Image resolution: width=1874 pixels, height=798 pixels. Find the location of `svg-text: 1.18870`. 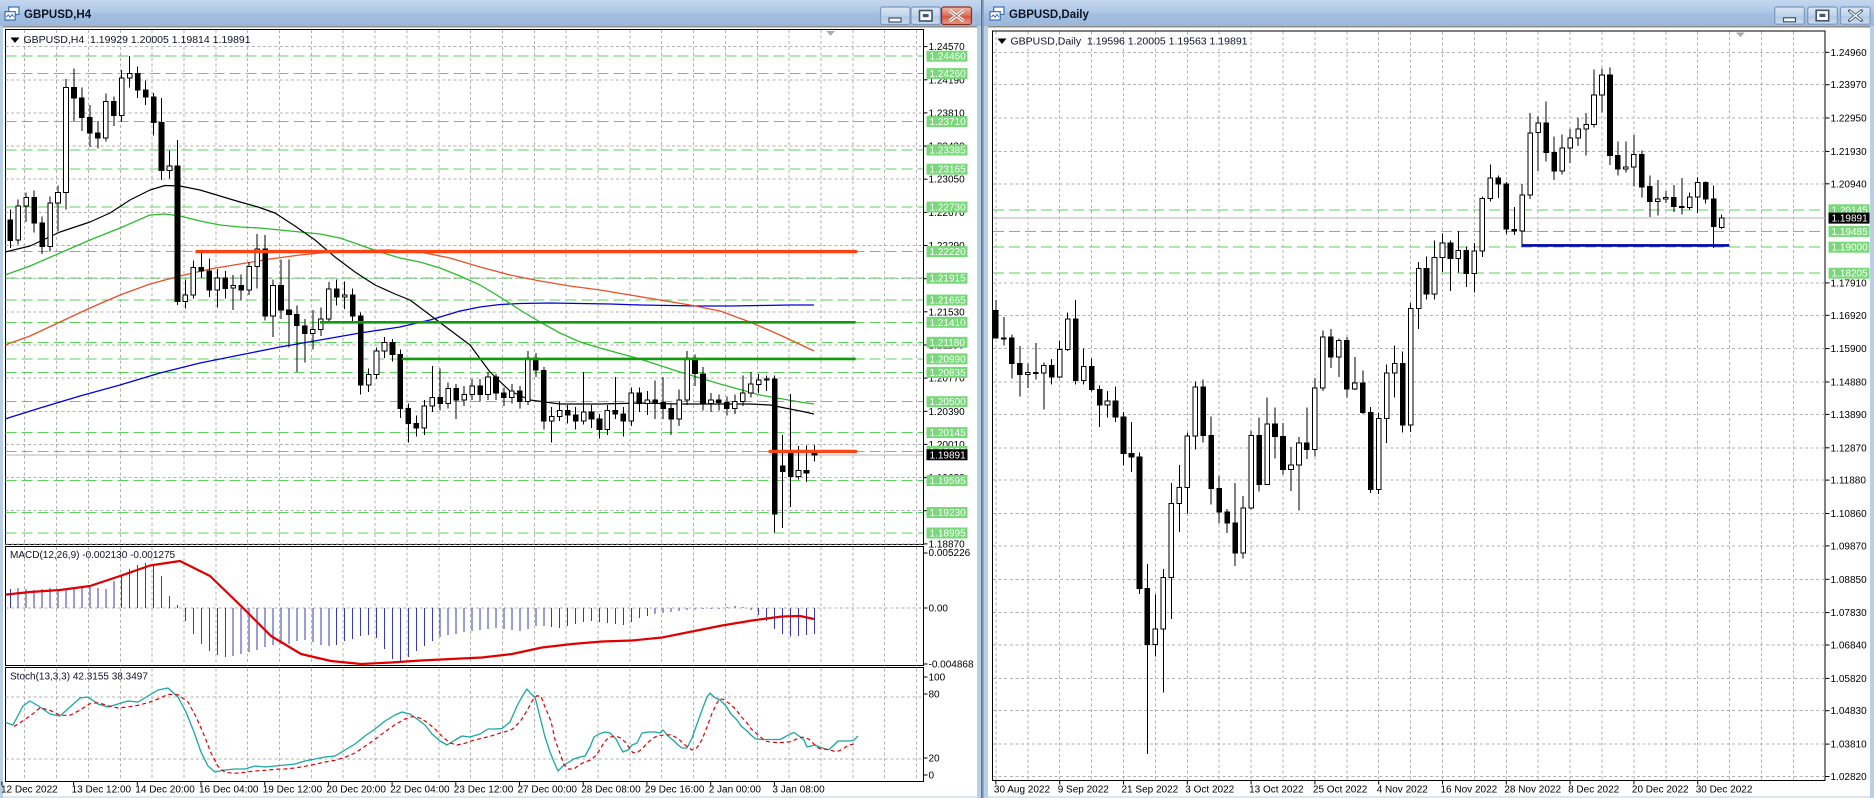

svg-text: 1.18870 is located at coordinates (947, 544).